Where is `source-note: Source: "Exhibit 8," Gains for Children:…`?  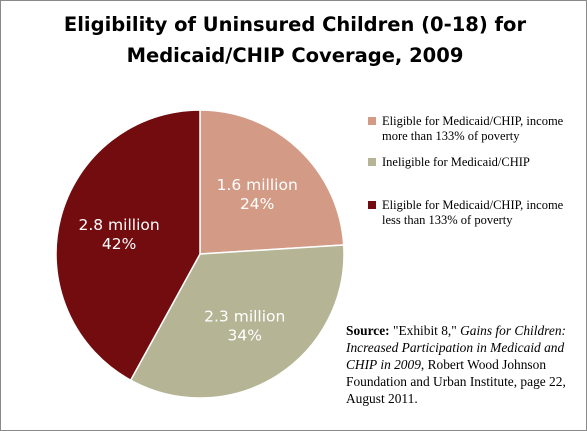 source-note: Source: "Exhibit 8," Gains for Children:… is located at coordinates (462, 364).